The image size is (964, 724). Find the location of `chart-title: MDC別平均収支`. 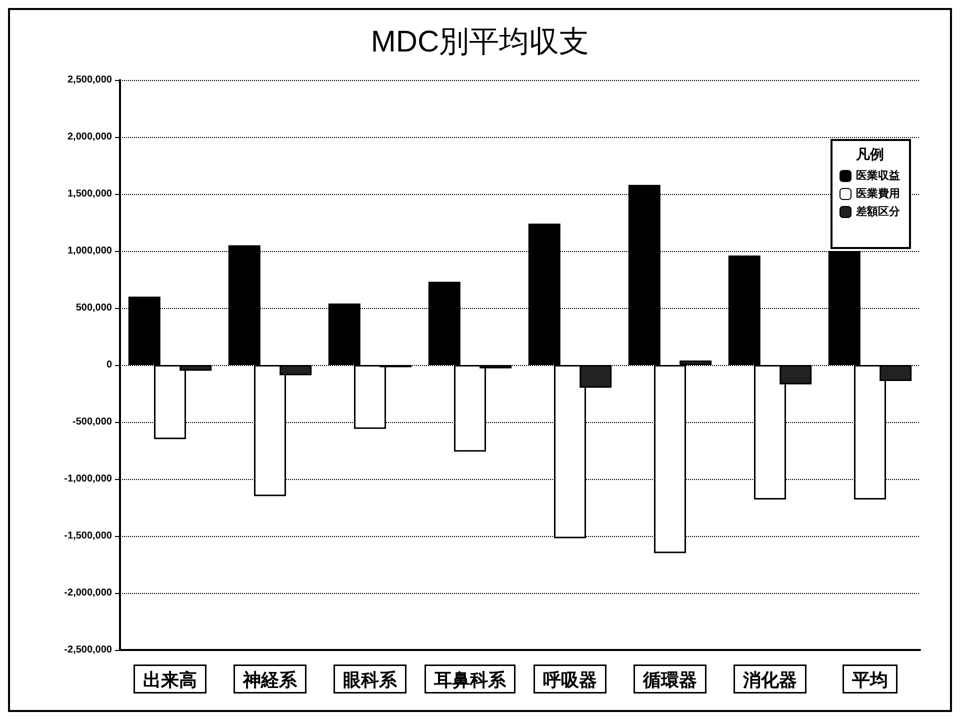

chart-title: MDC別平均収支 is located at coordinates (480, 42).